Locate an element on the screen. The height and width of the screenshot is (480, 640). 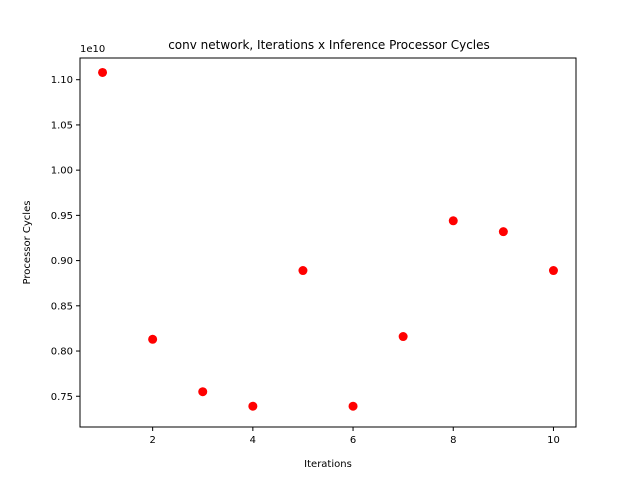
y-axis-ticks: 0.75 0.80 0.85 0.90 0.95 1.00 1.05 1.10 is located at coordinates (65, 239).